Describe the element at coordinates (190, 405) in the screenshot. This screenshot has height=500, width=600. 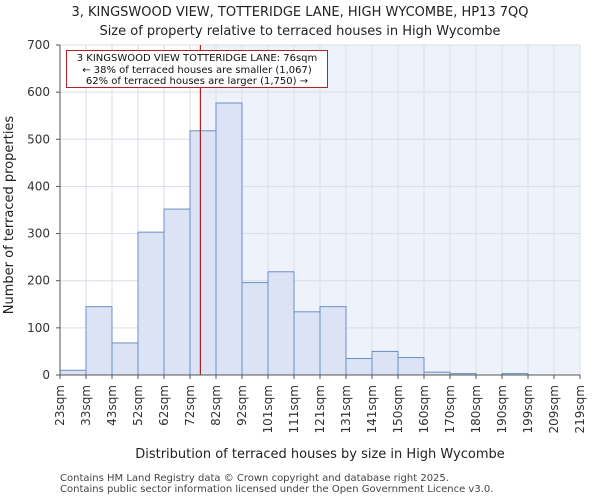
I see `x-tick-label: 72sqm` at that location.